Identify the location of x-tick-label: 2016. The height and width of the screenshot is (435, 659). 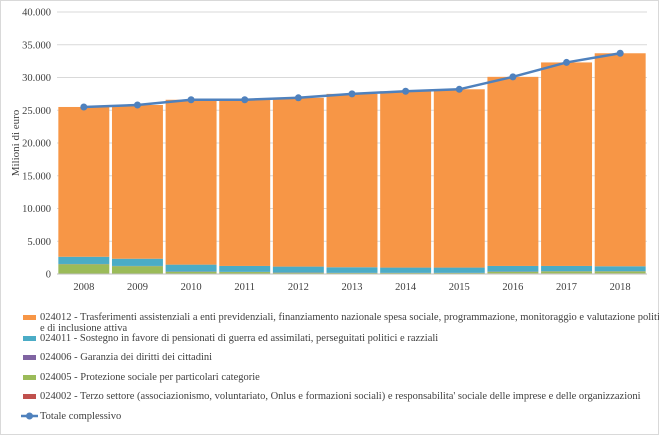
(512, 287).